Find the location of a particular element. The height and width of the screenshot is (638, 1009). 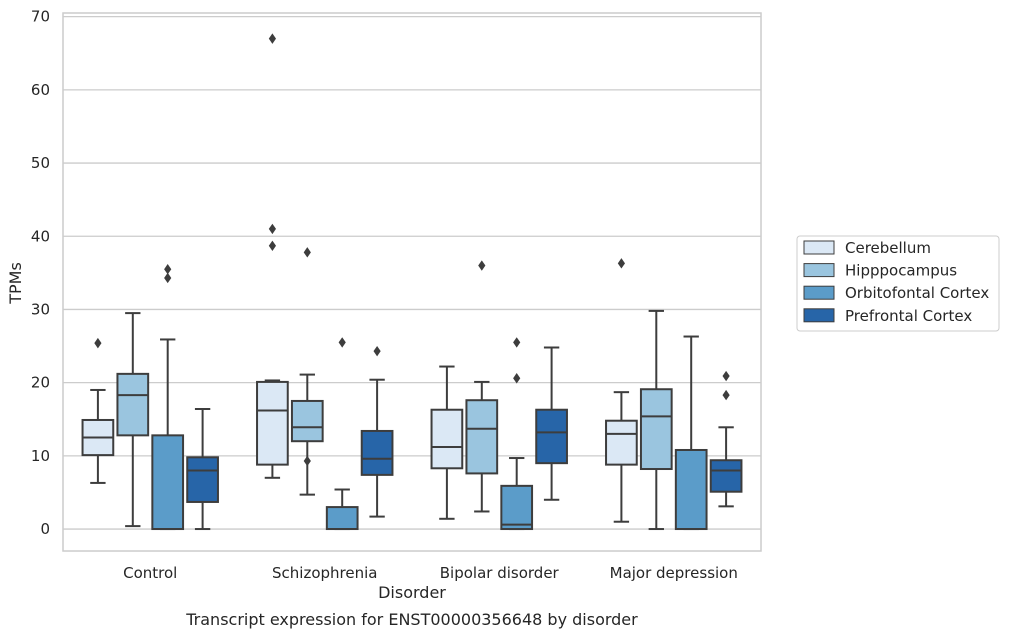

y-tick-label: 20 is located at coordinates (40, 383).